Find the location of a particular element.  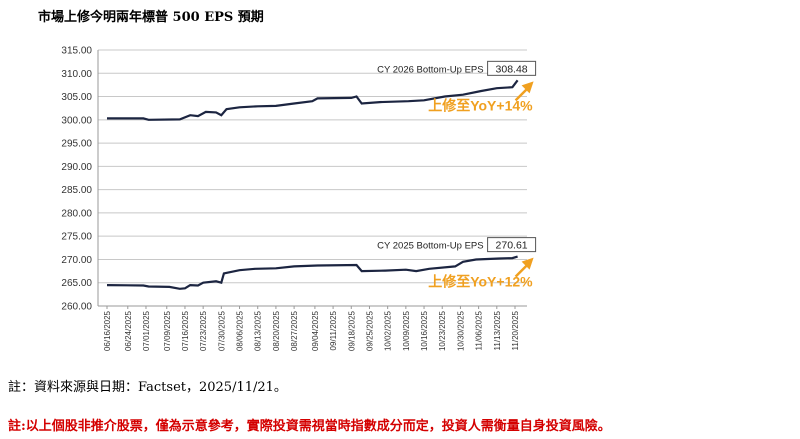

x-tick-label: 10/09/2025 is located at coordinates (406, 330).